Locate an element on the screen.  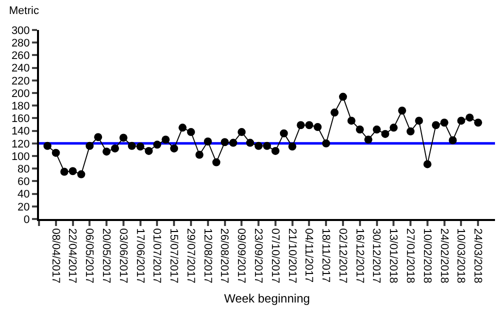
x-tick-label: 18/11/2017 is located at coordinates (326, 255).